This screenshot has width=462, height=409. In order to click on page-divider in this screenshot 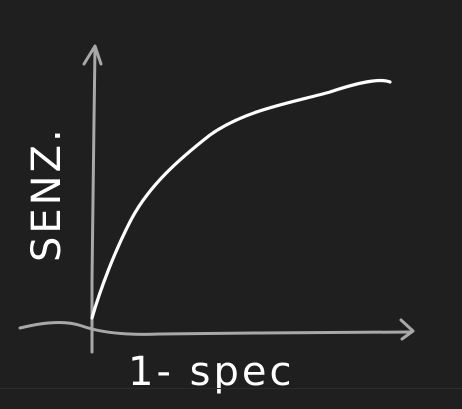, I will do `click(231, 388)`.